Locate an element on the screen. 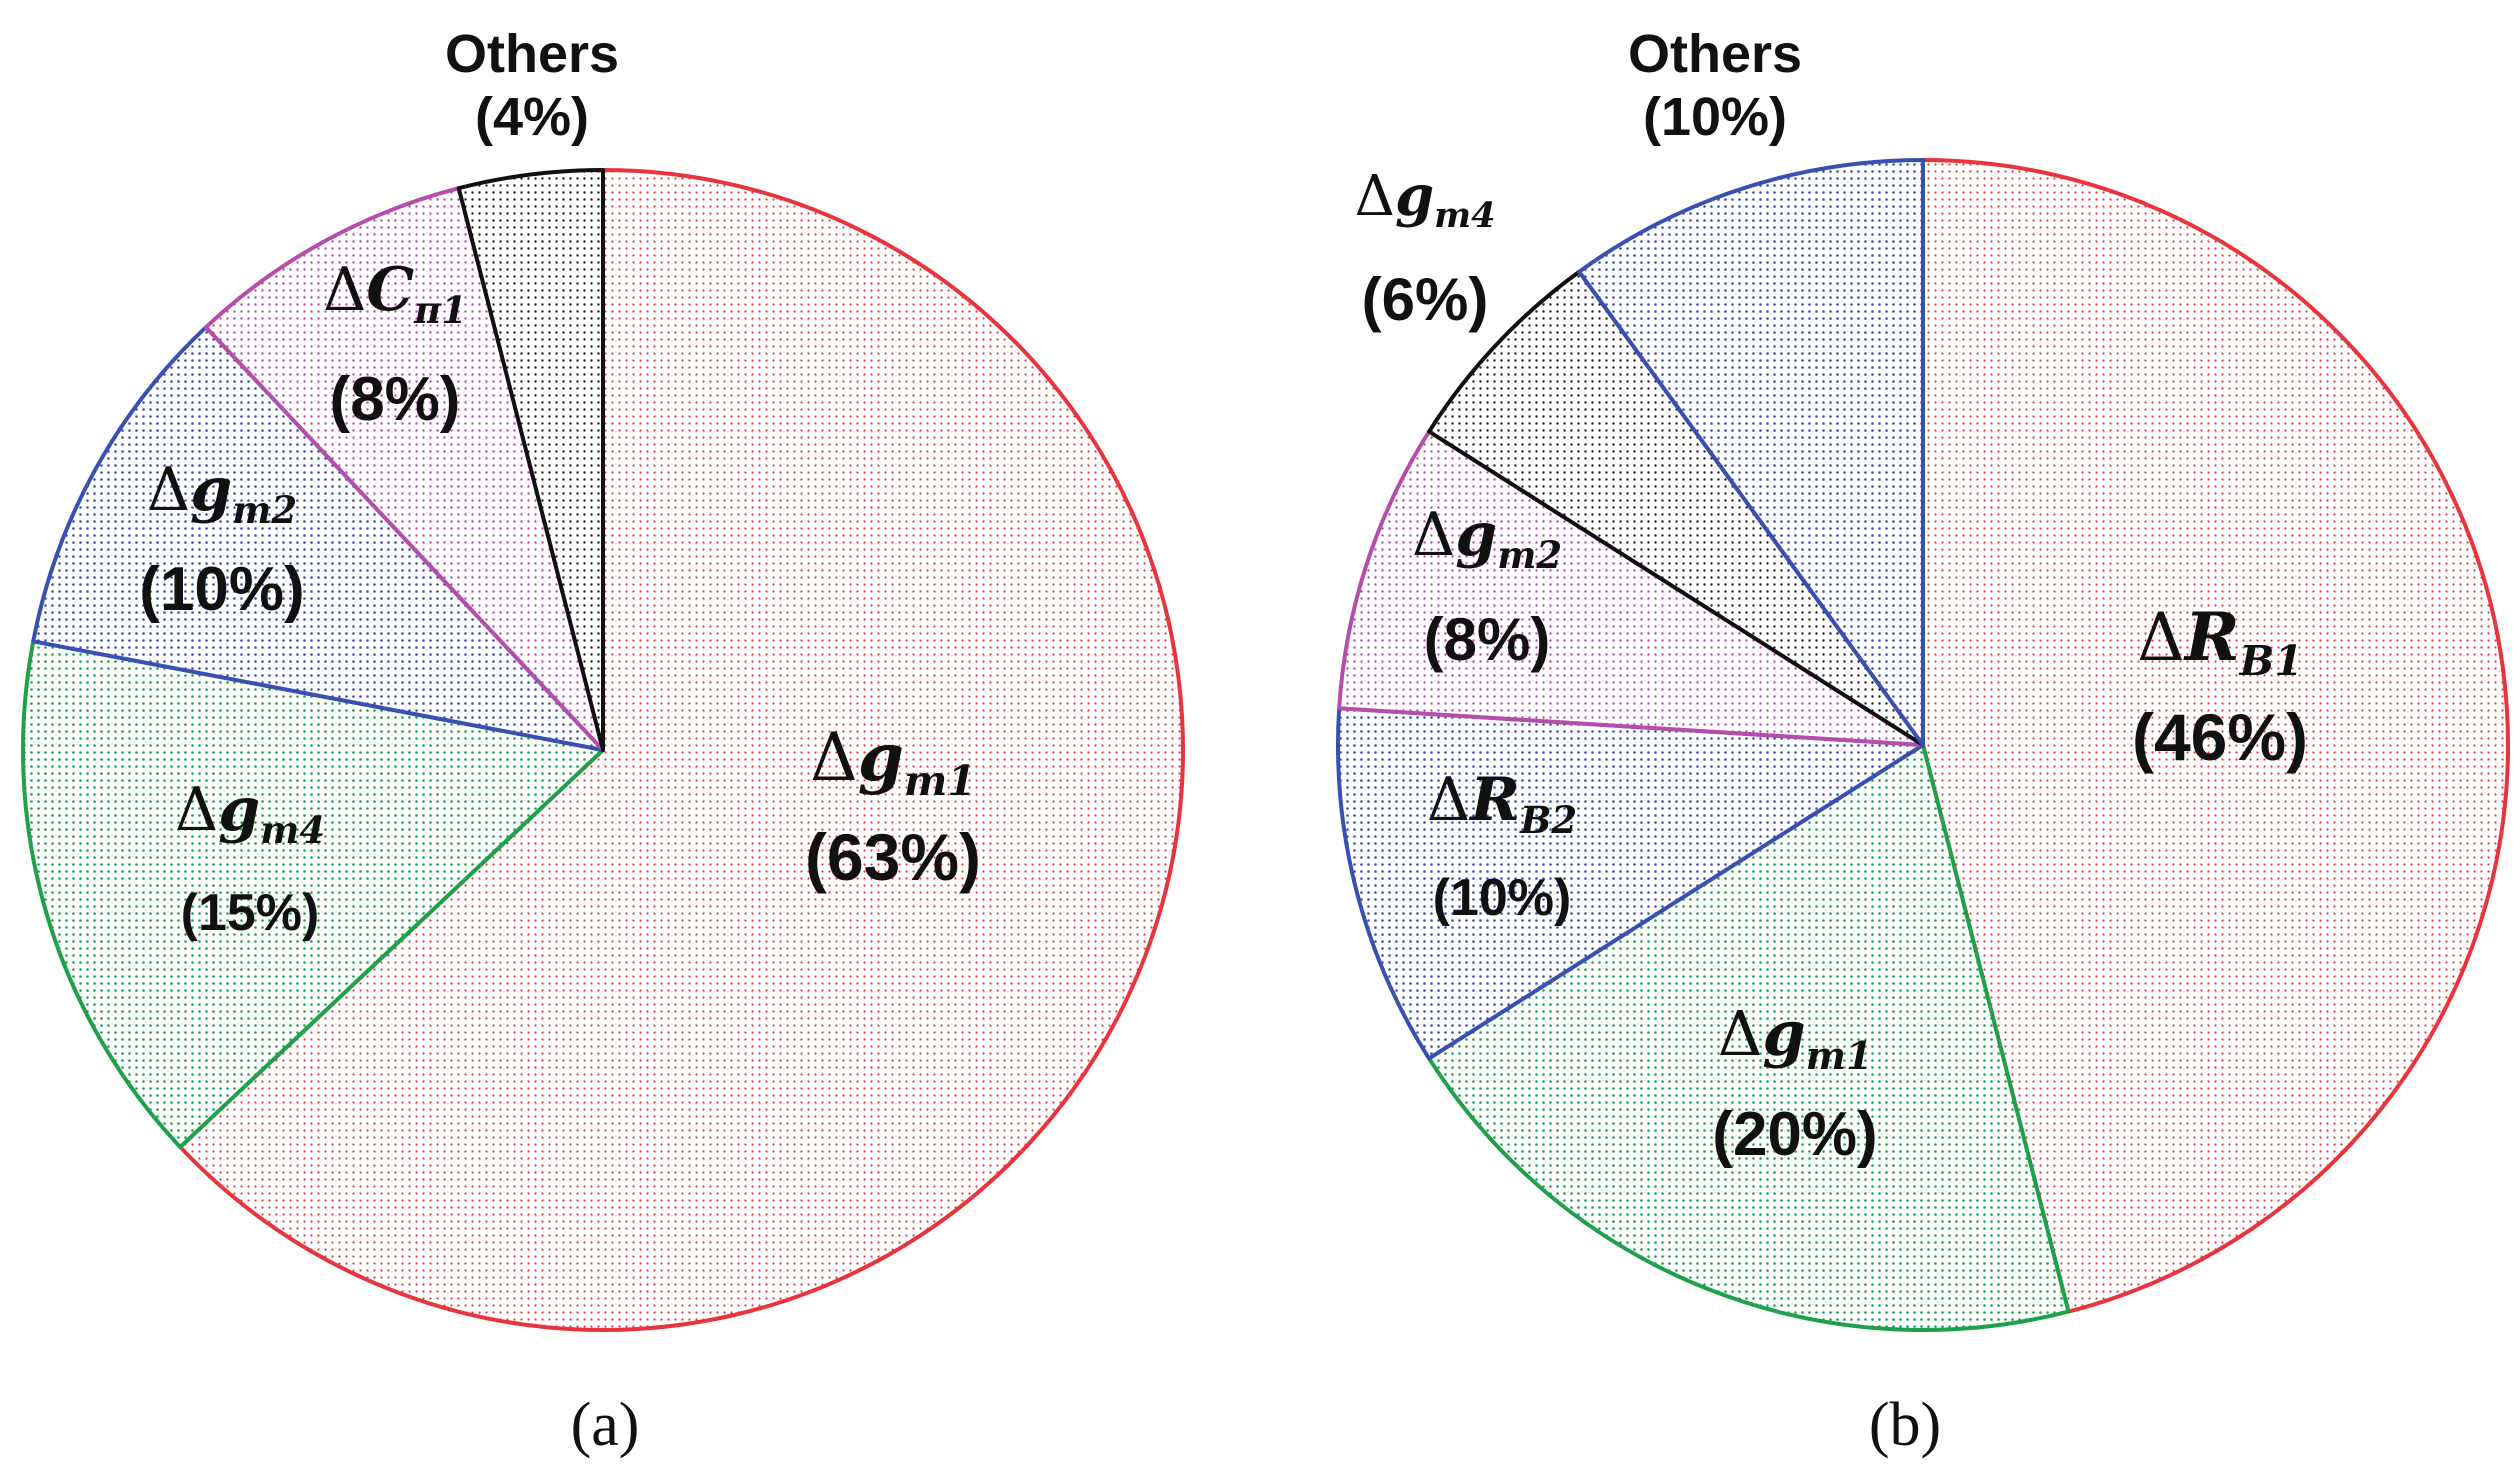 Image resolution: width=2514 pixels, height=1475 pixels. slice-label-2: ΔRB2 is located at coordinates (1502, 803).